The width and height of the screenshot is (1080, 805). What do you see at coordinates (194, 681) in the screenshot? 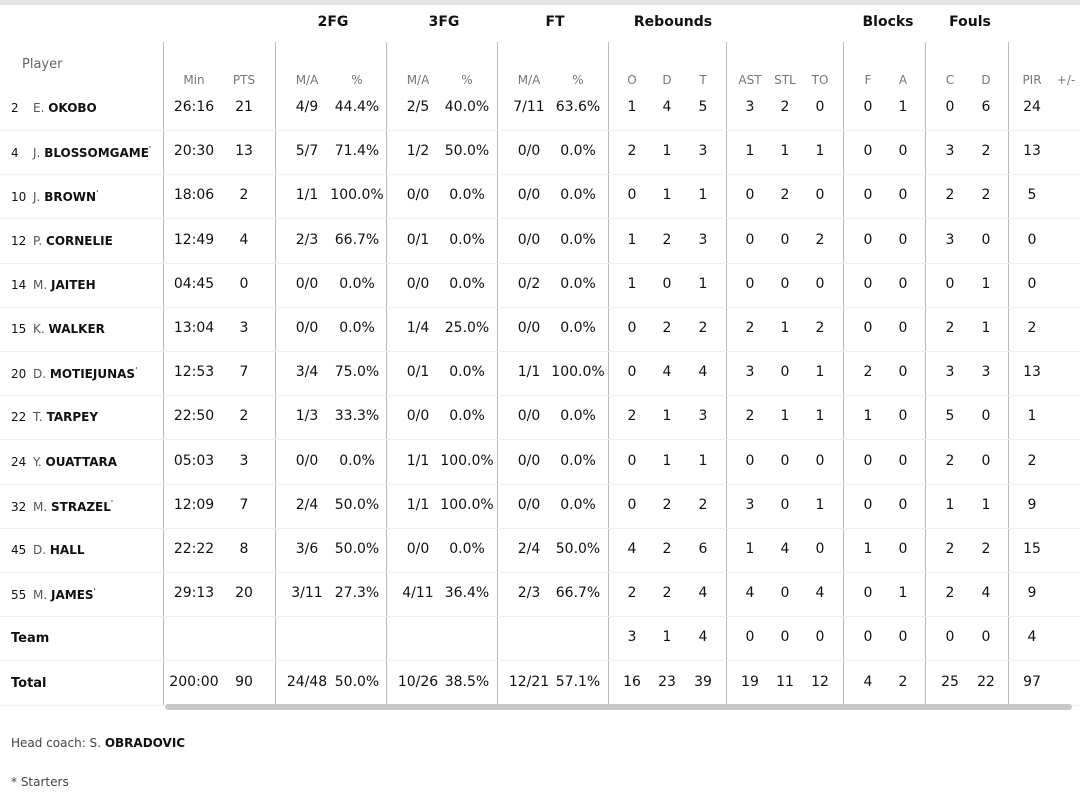
I see `cell-min: 200:00` at bounding box center [194, 681].